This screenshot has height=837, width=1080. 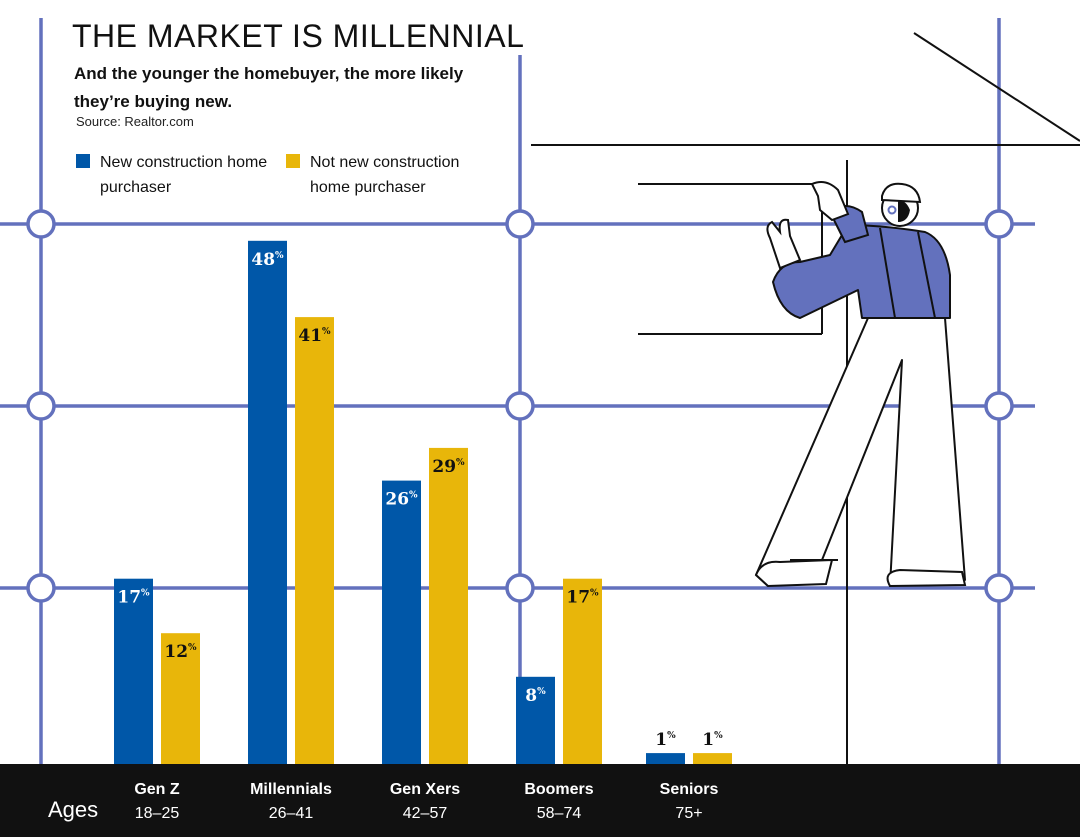 I want to click on bar-millennials-new-construction, so click(x=267, y=502).